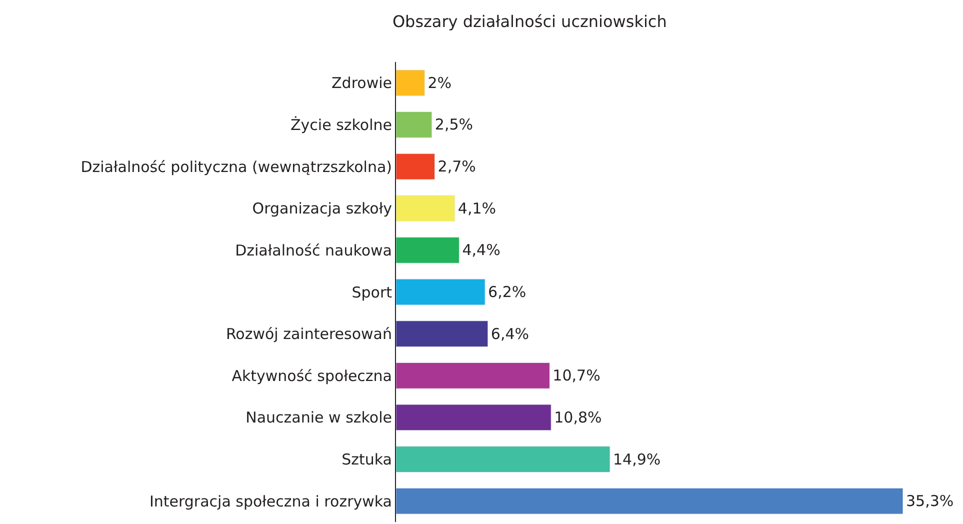 The height and width of the screenshot is (524, 963). Describe the element at coordinates (457, 167) in the screenshot. I see `data-label: 2,7%` at that location.